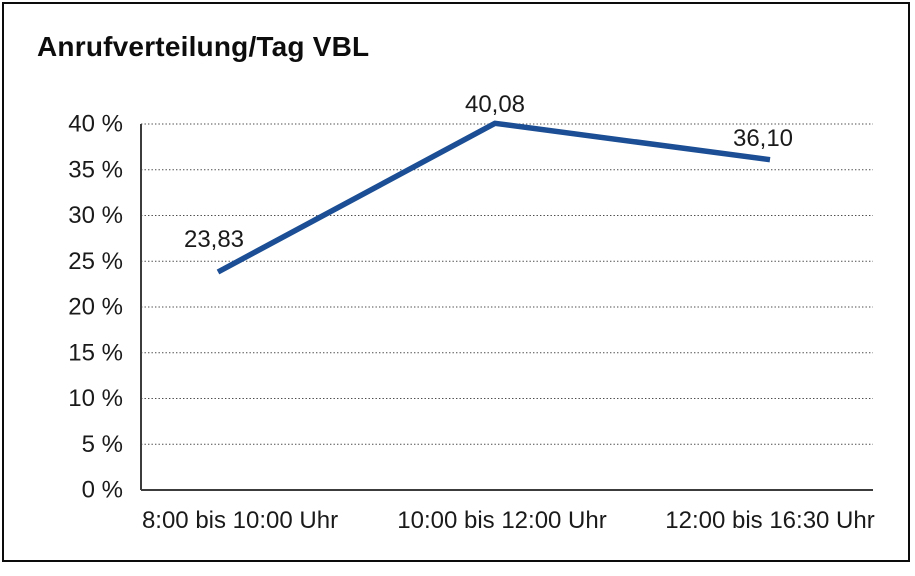  Describe the element at coordinates (501, 520) in the screenshot. I see `x-category-label: 10:00 bis 12:00 Uhr` at that location.